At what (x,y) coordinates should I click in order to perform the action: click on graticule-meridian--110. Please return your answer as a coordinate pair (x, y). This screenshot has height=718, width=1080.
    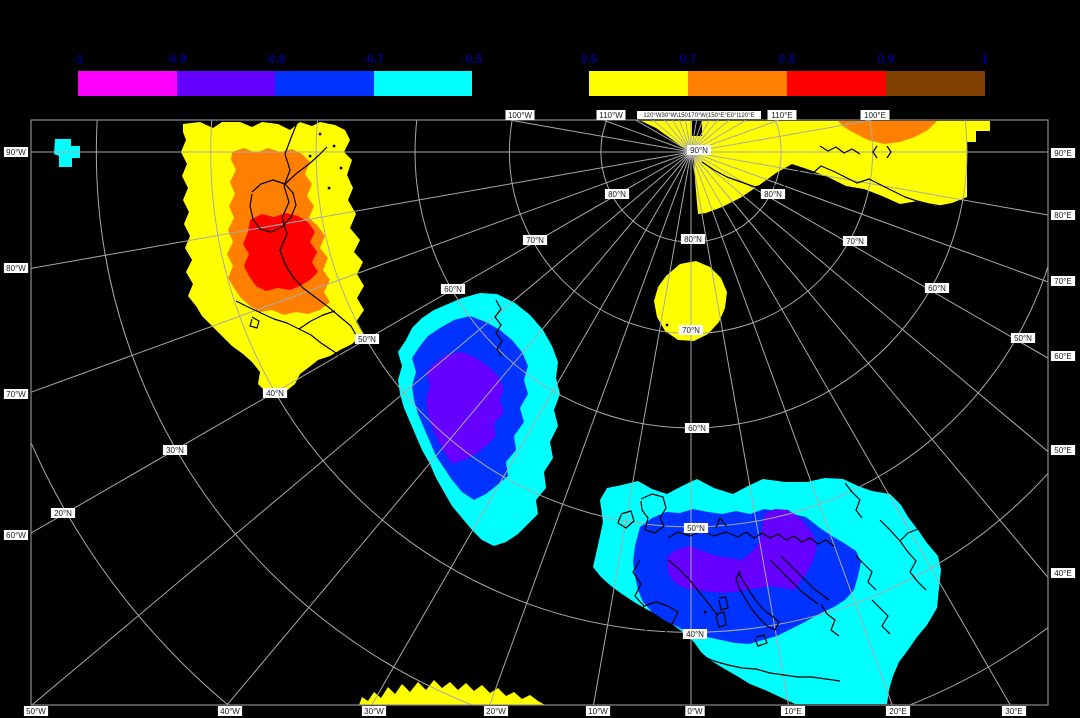
    Looking at the image, I should click on (646, 136).